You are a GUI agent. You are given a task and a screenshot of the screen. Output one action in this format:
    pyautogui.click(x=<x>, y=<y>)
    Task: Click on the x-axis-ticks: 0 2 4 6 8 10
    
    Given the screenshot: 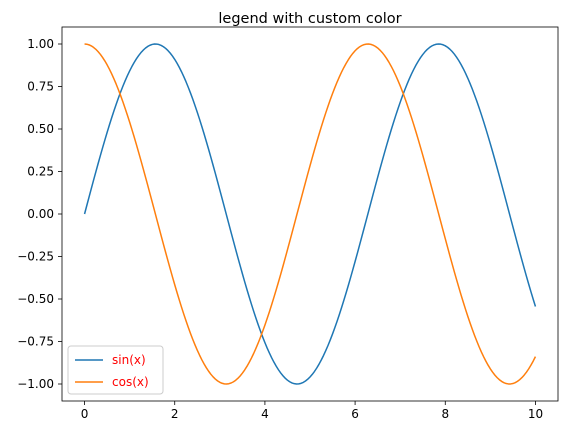 What is the action you would take?
    pyautogui.click(x=312, y=411)
    